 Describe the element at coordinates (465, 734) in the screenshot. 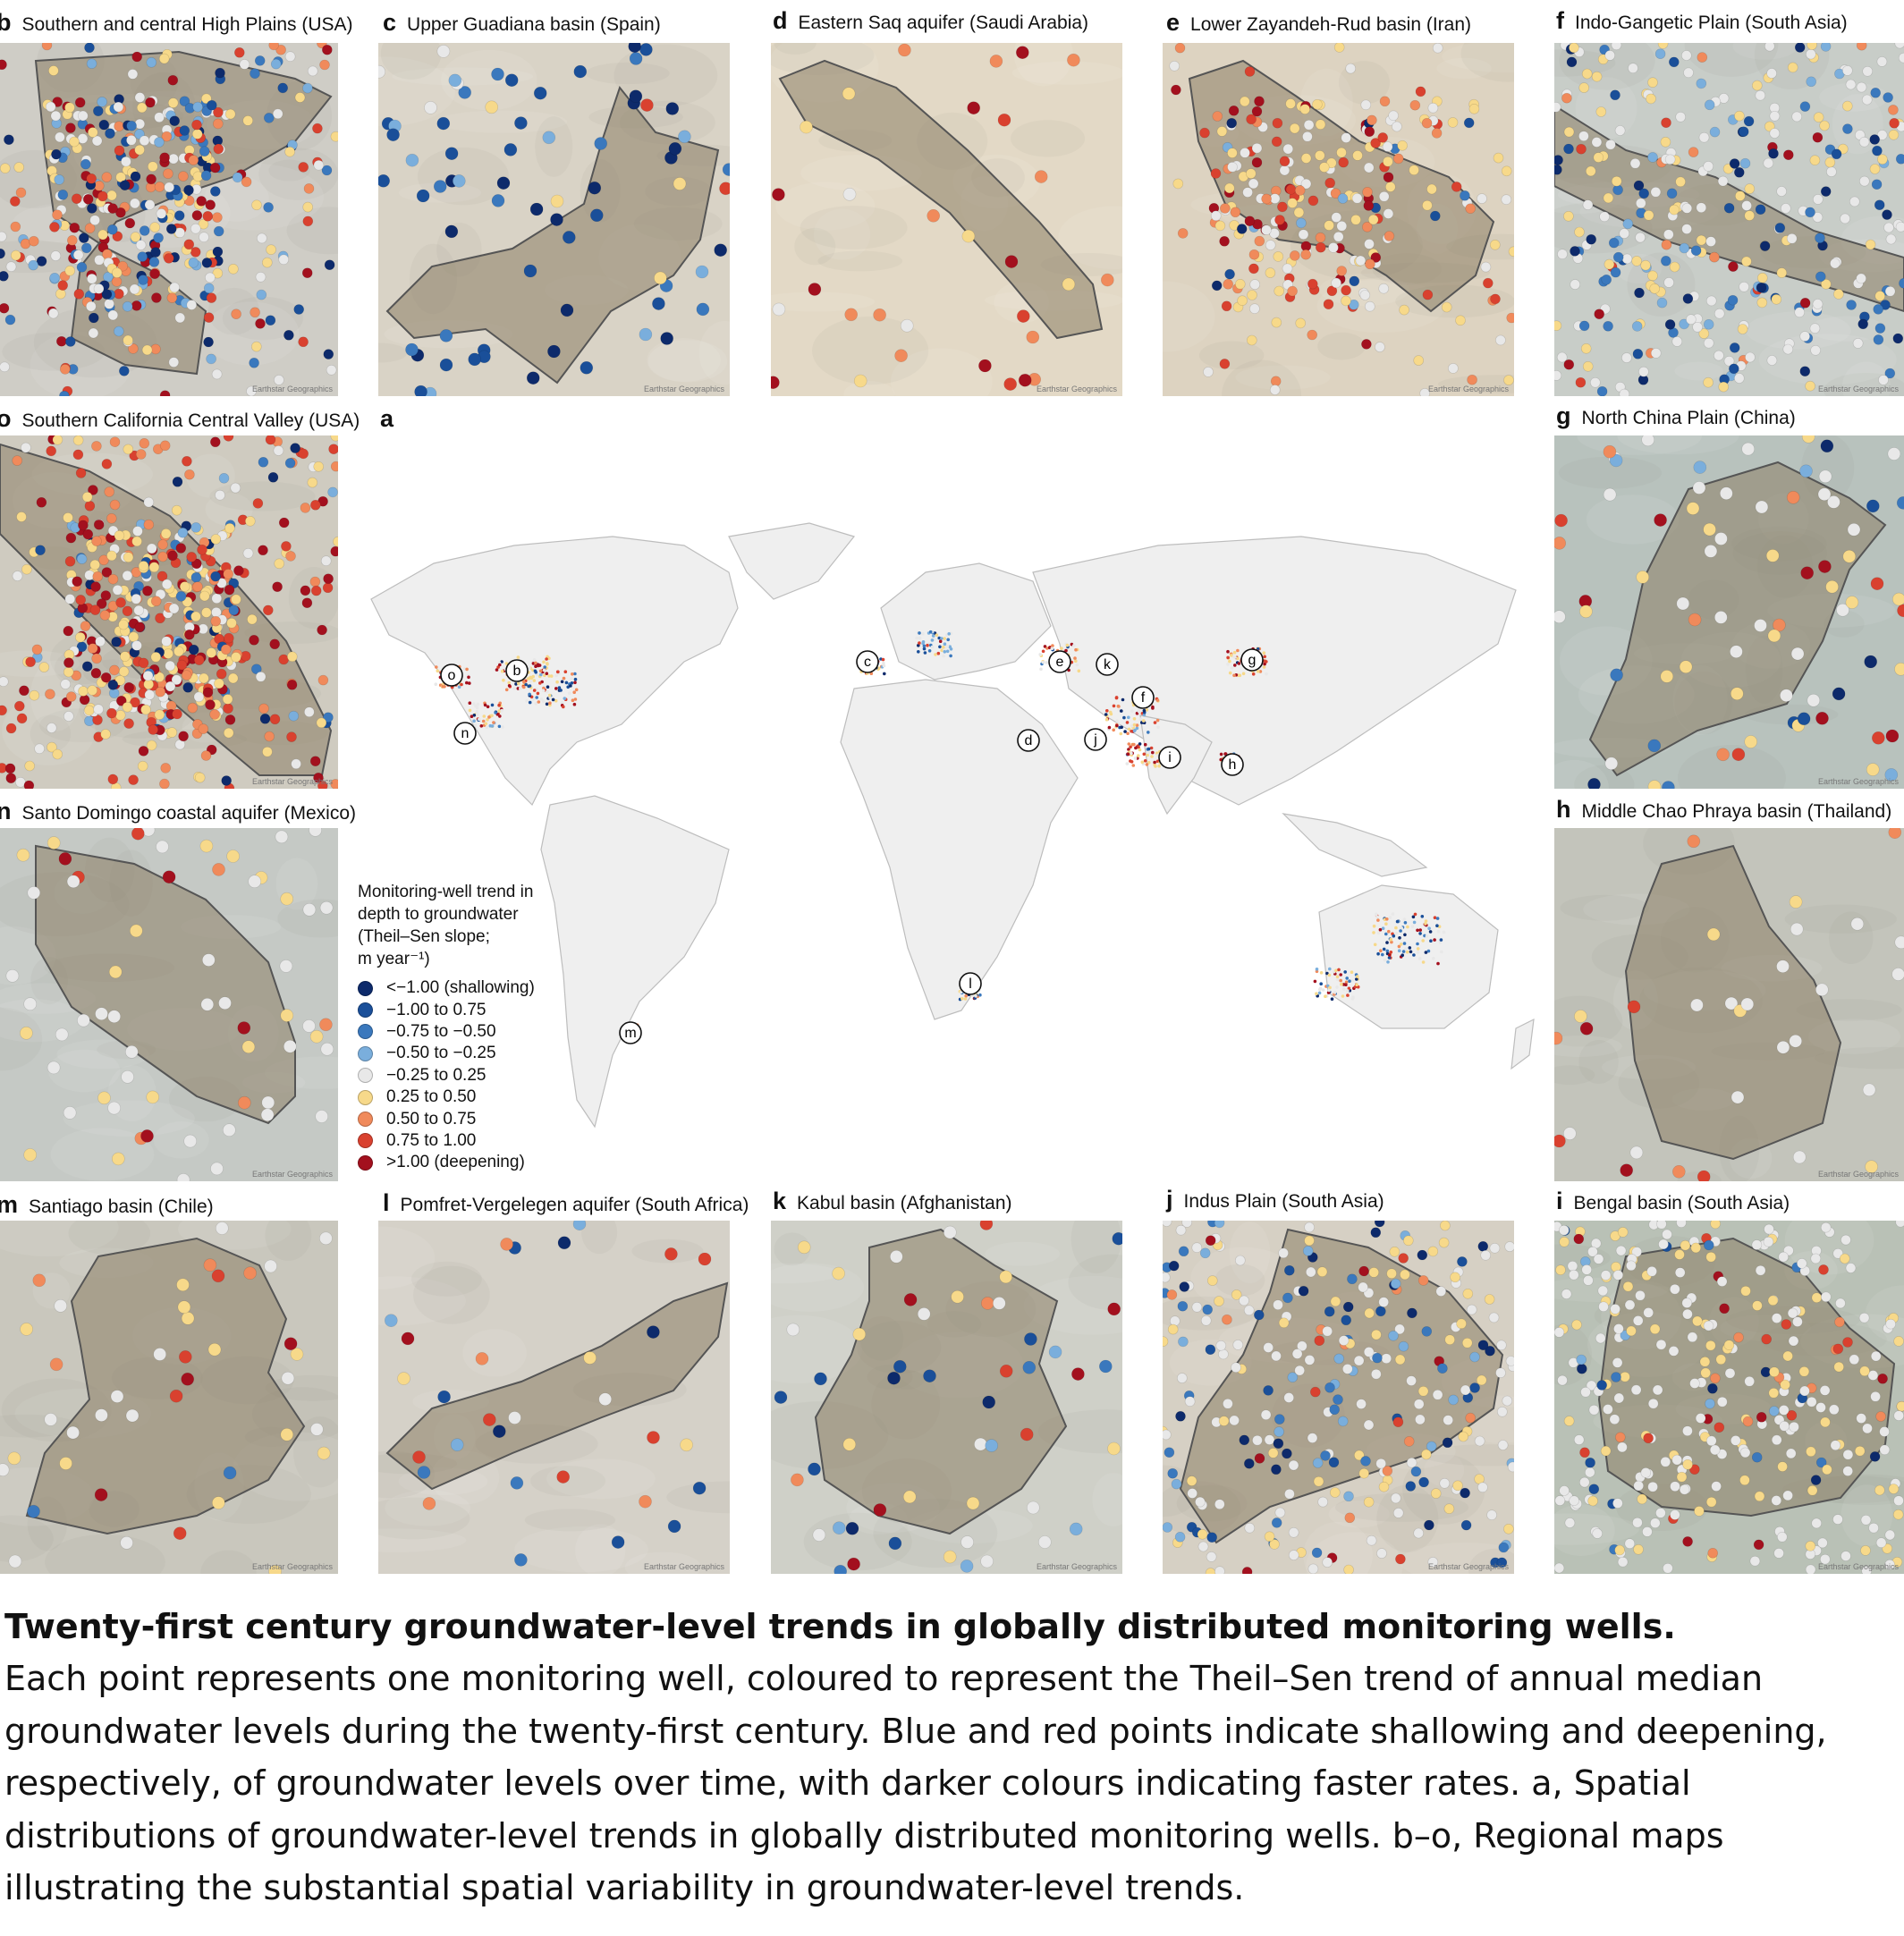

I see `world-marker-n: n` at that location.